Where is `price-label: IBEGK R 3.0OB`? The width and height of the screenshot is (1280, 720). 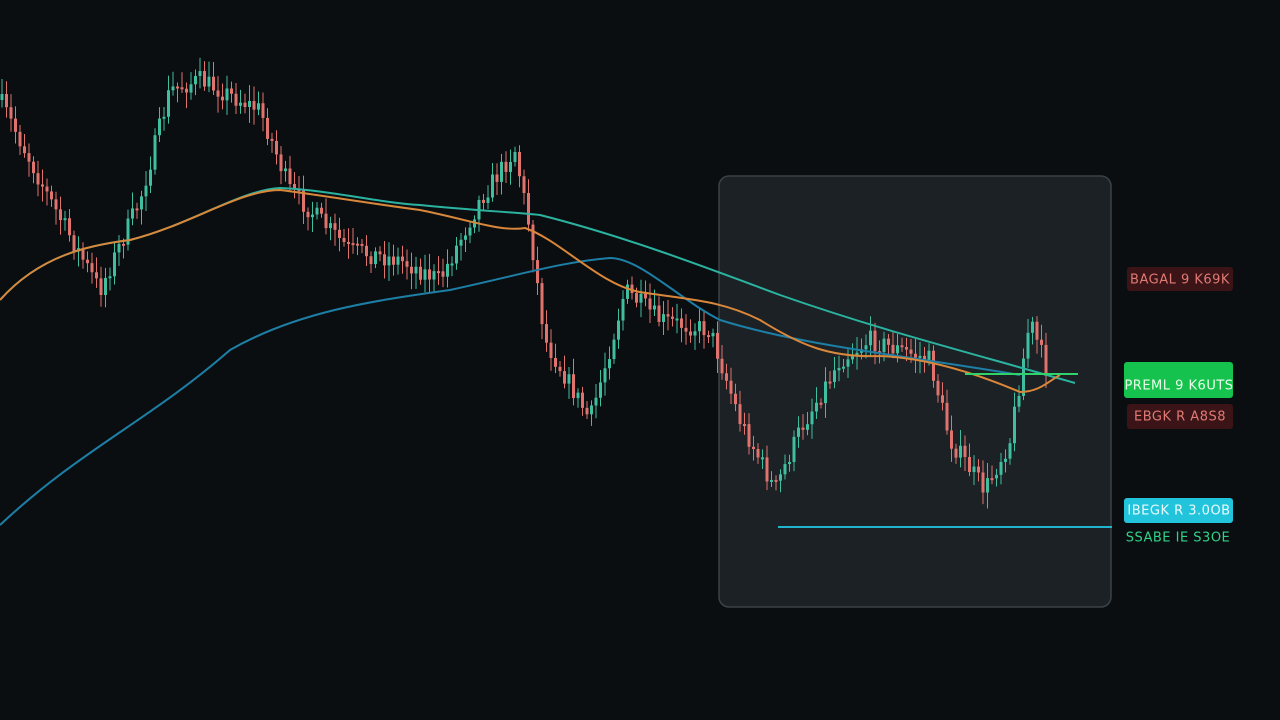 price-label: IBEGK R 3.0OB is located at coordinates (1178, 511).